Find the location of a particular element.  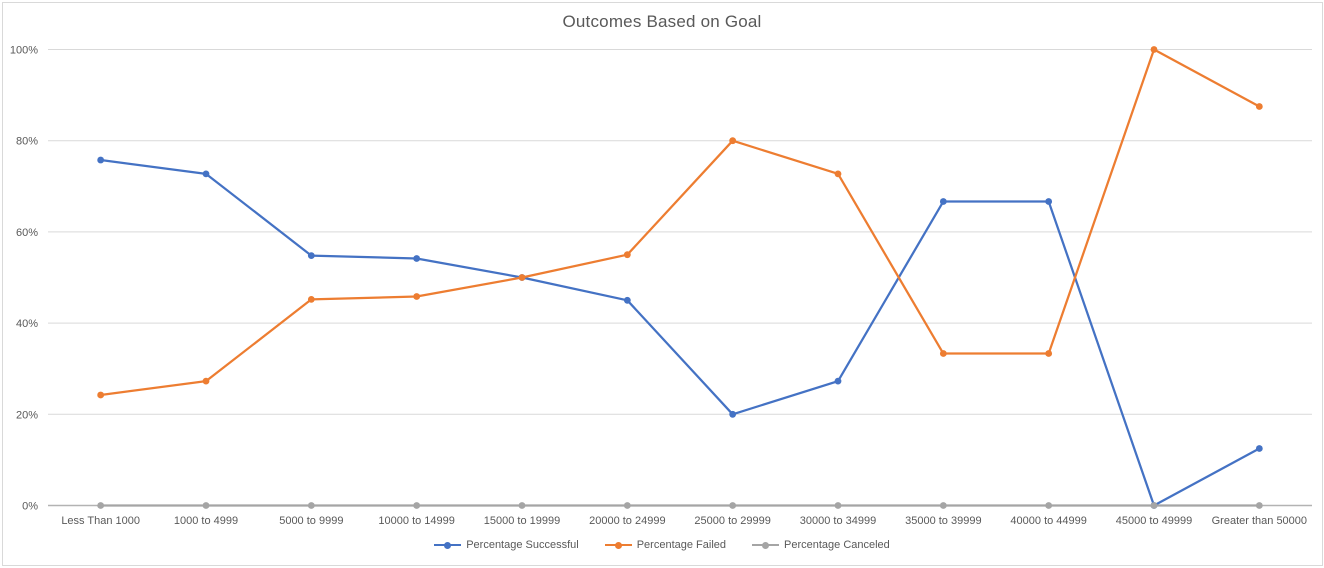

y-axis-tick-label: 60% is located at coordinates (27, 233).